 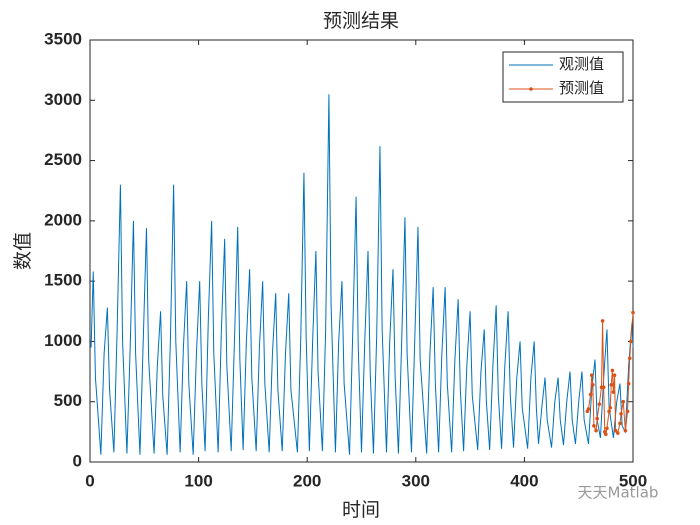 What do you see at coordinates (198, 480) in the screenshot?
I see `x-tick-label: 100` at bounding box center [198, 480].